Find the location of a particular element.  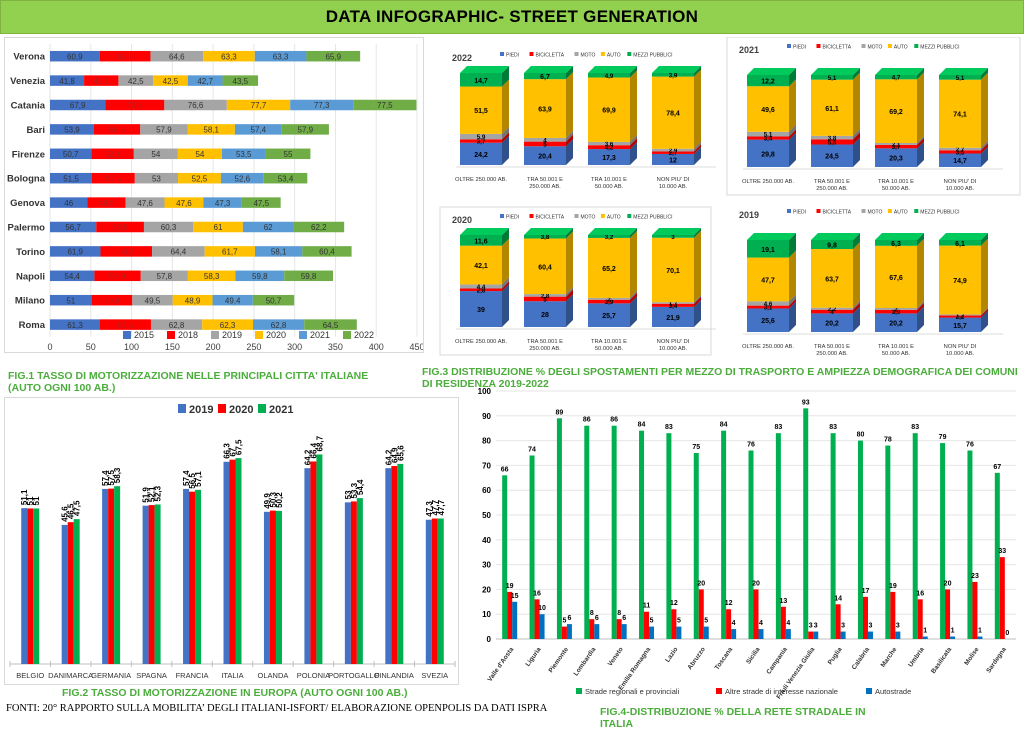

fig3-data-label: 4,6 is located at coordinates (768, 304).